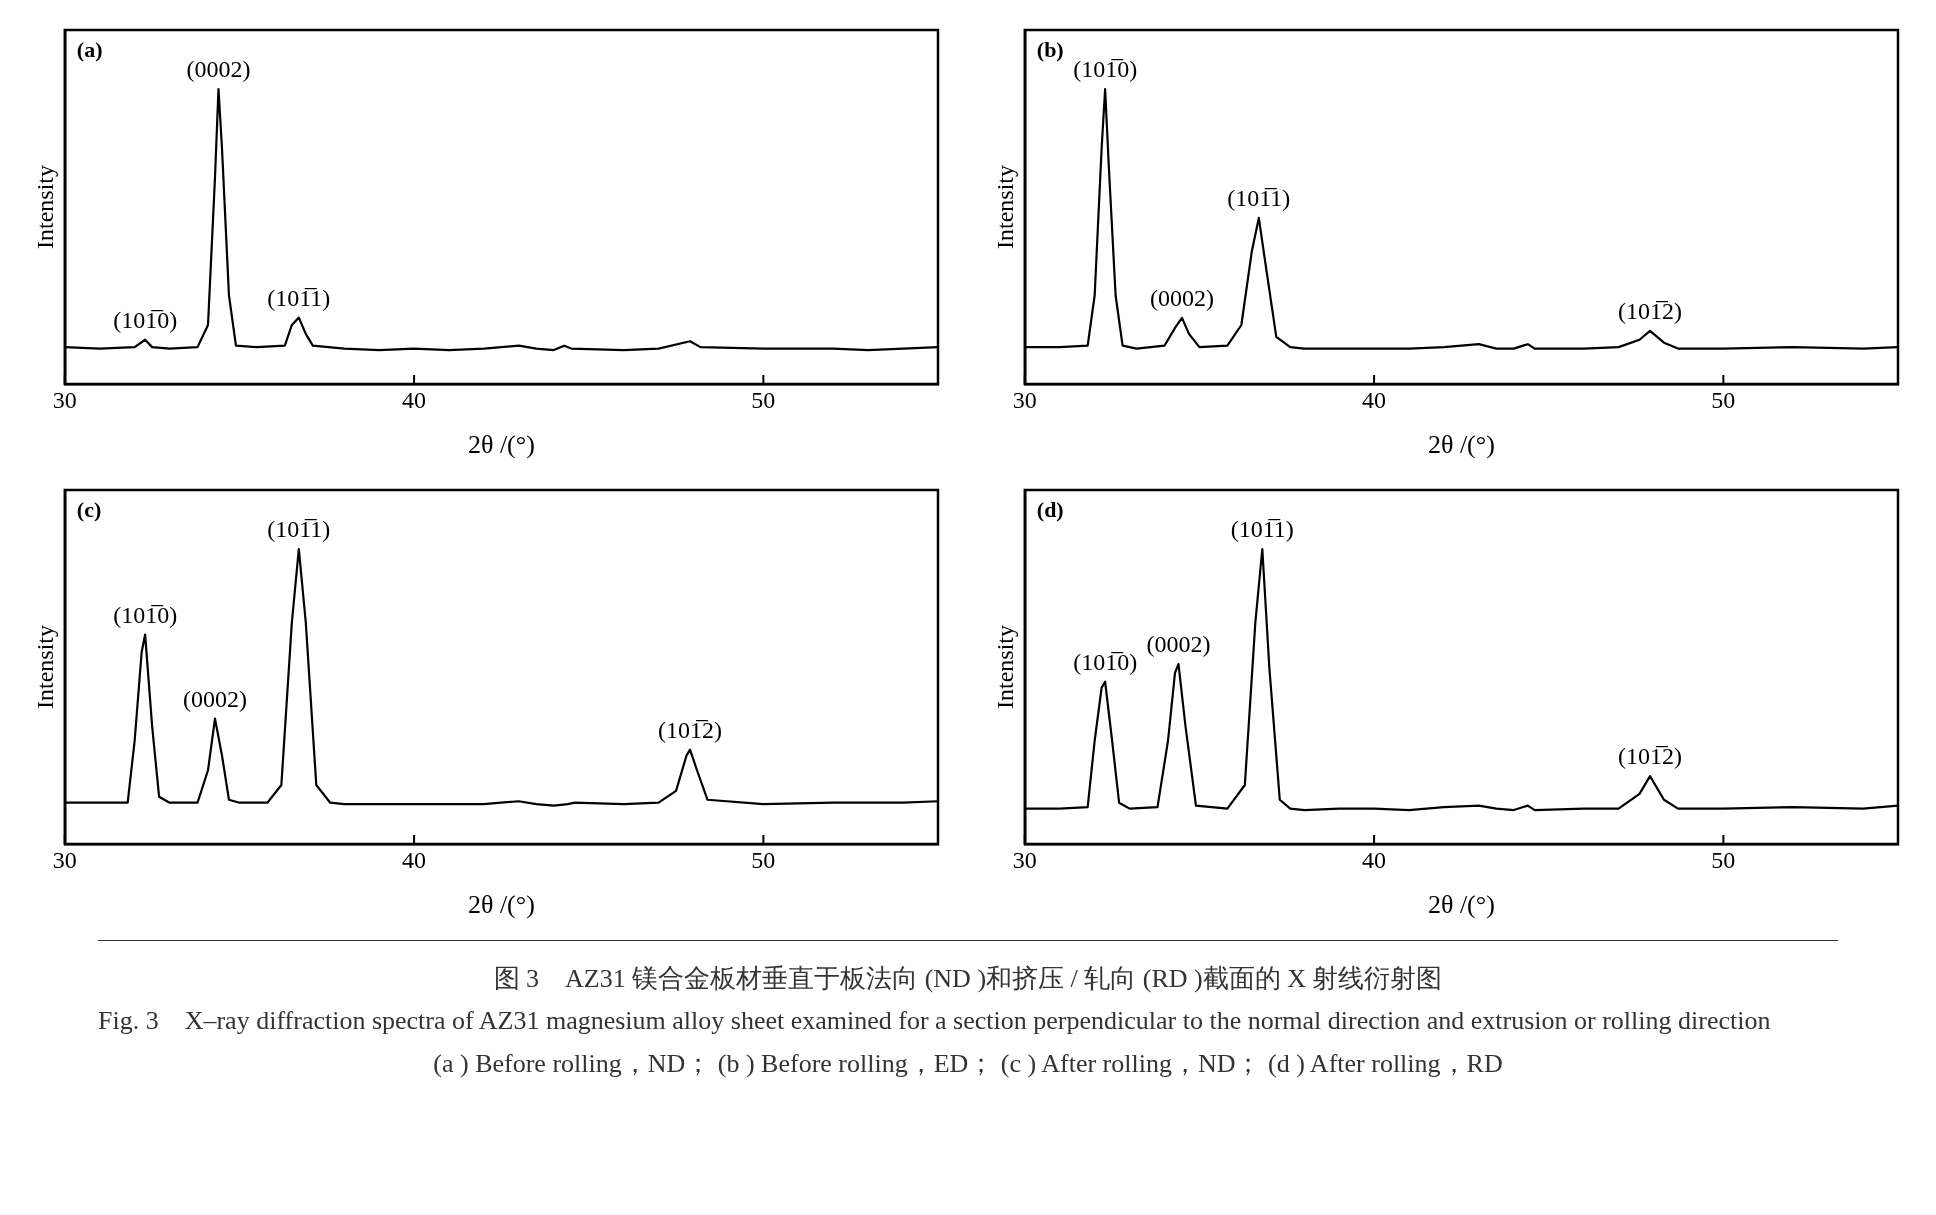 This screenshot has width=1936, height=1215. What do you see at coordinates (935, 1021) in the screenshot?
I see `caption: Fig. 3 X–ray diffraction spectra of AZ31 magnesium alloy sheet examined for a section perpendicular to the normal direction and extrusion or rolling direction` at bounding box center [935, 1021].